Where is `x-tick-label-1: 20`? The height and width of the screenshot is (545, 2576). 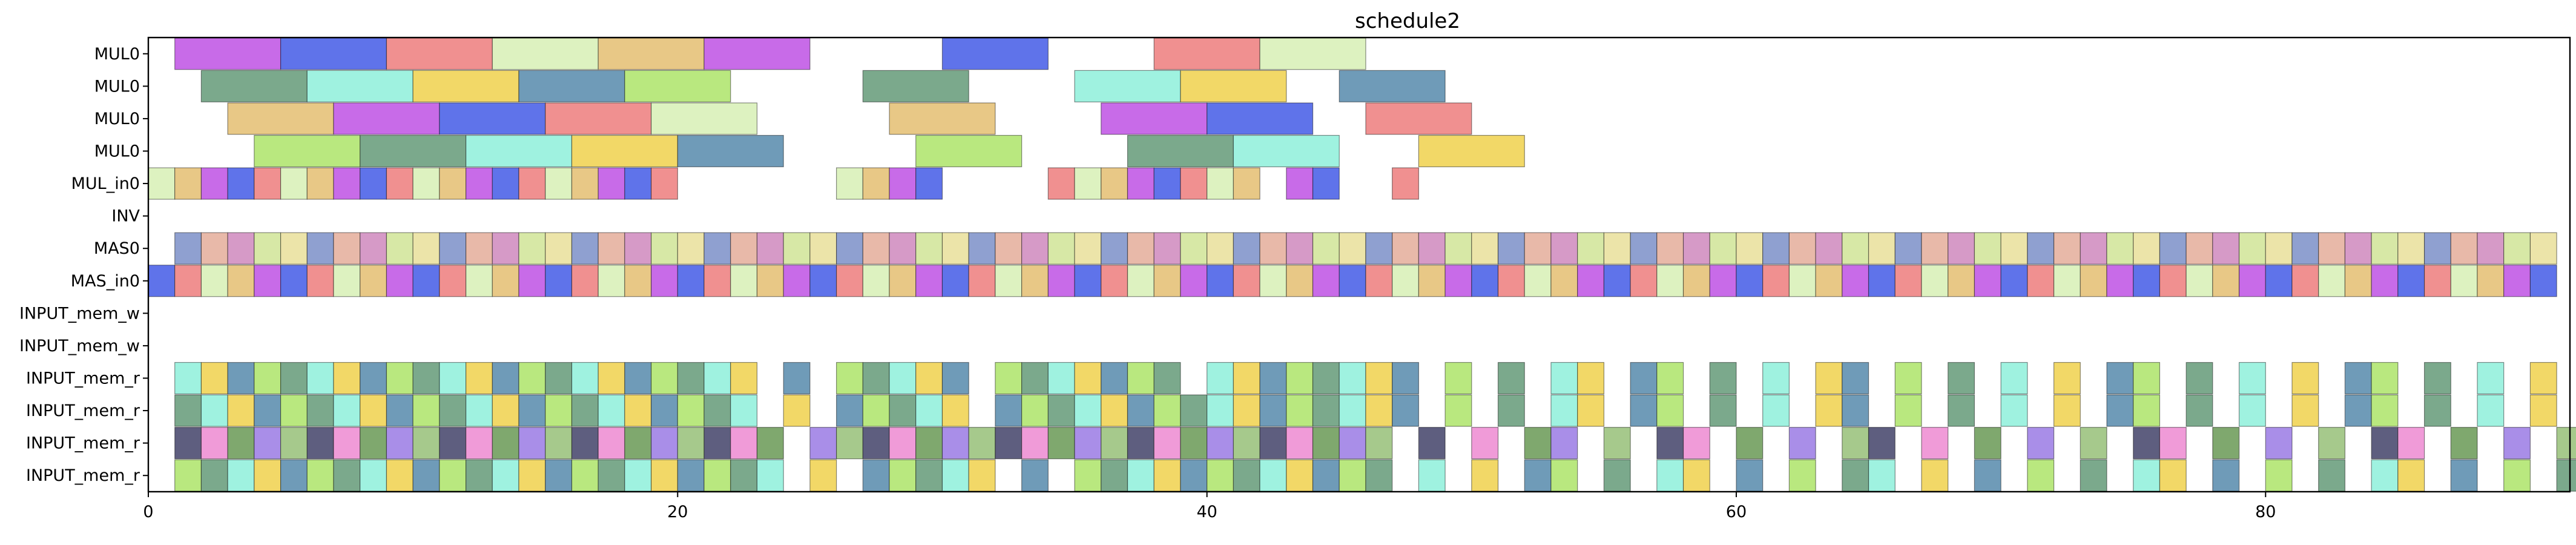 x-tick-label-1: 20 is located at coordinates (677, 512).